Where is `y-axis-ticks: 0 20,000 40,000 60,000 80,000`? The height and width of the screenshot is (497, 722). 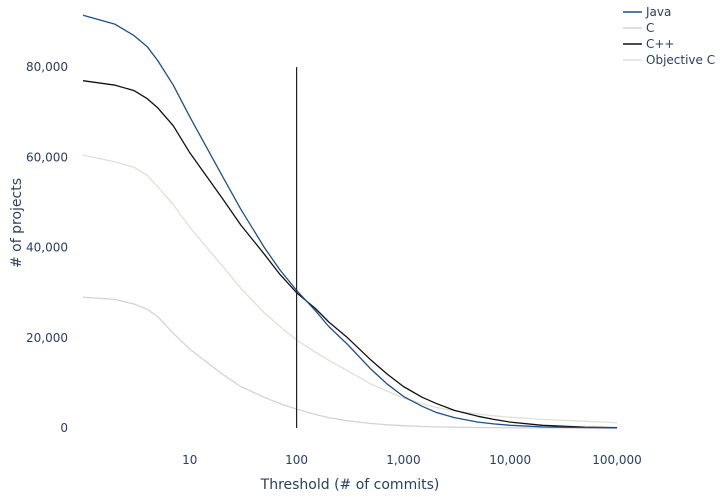 y-axis-ticks: 0 20,000 40,000 60,000 80,000 is located at coordinates (47, 247).